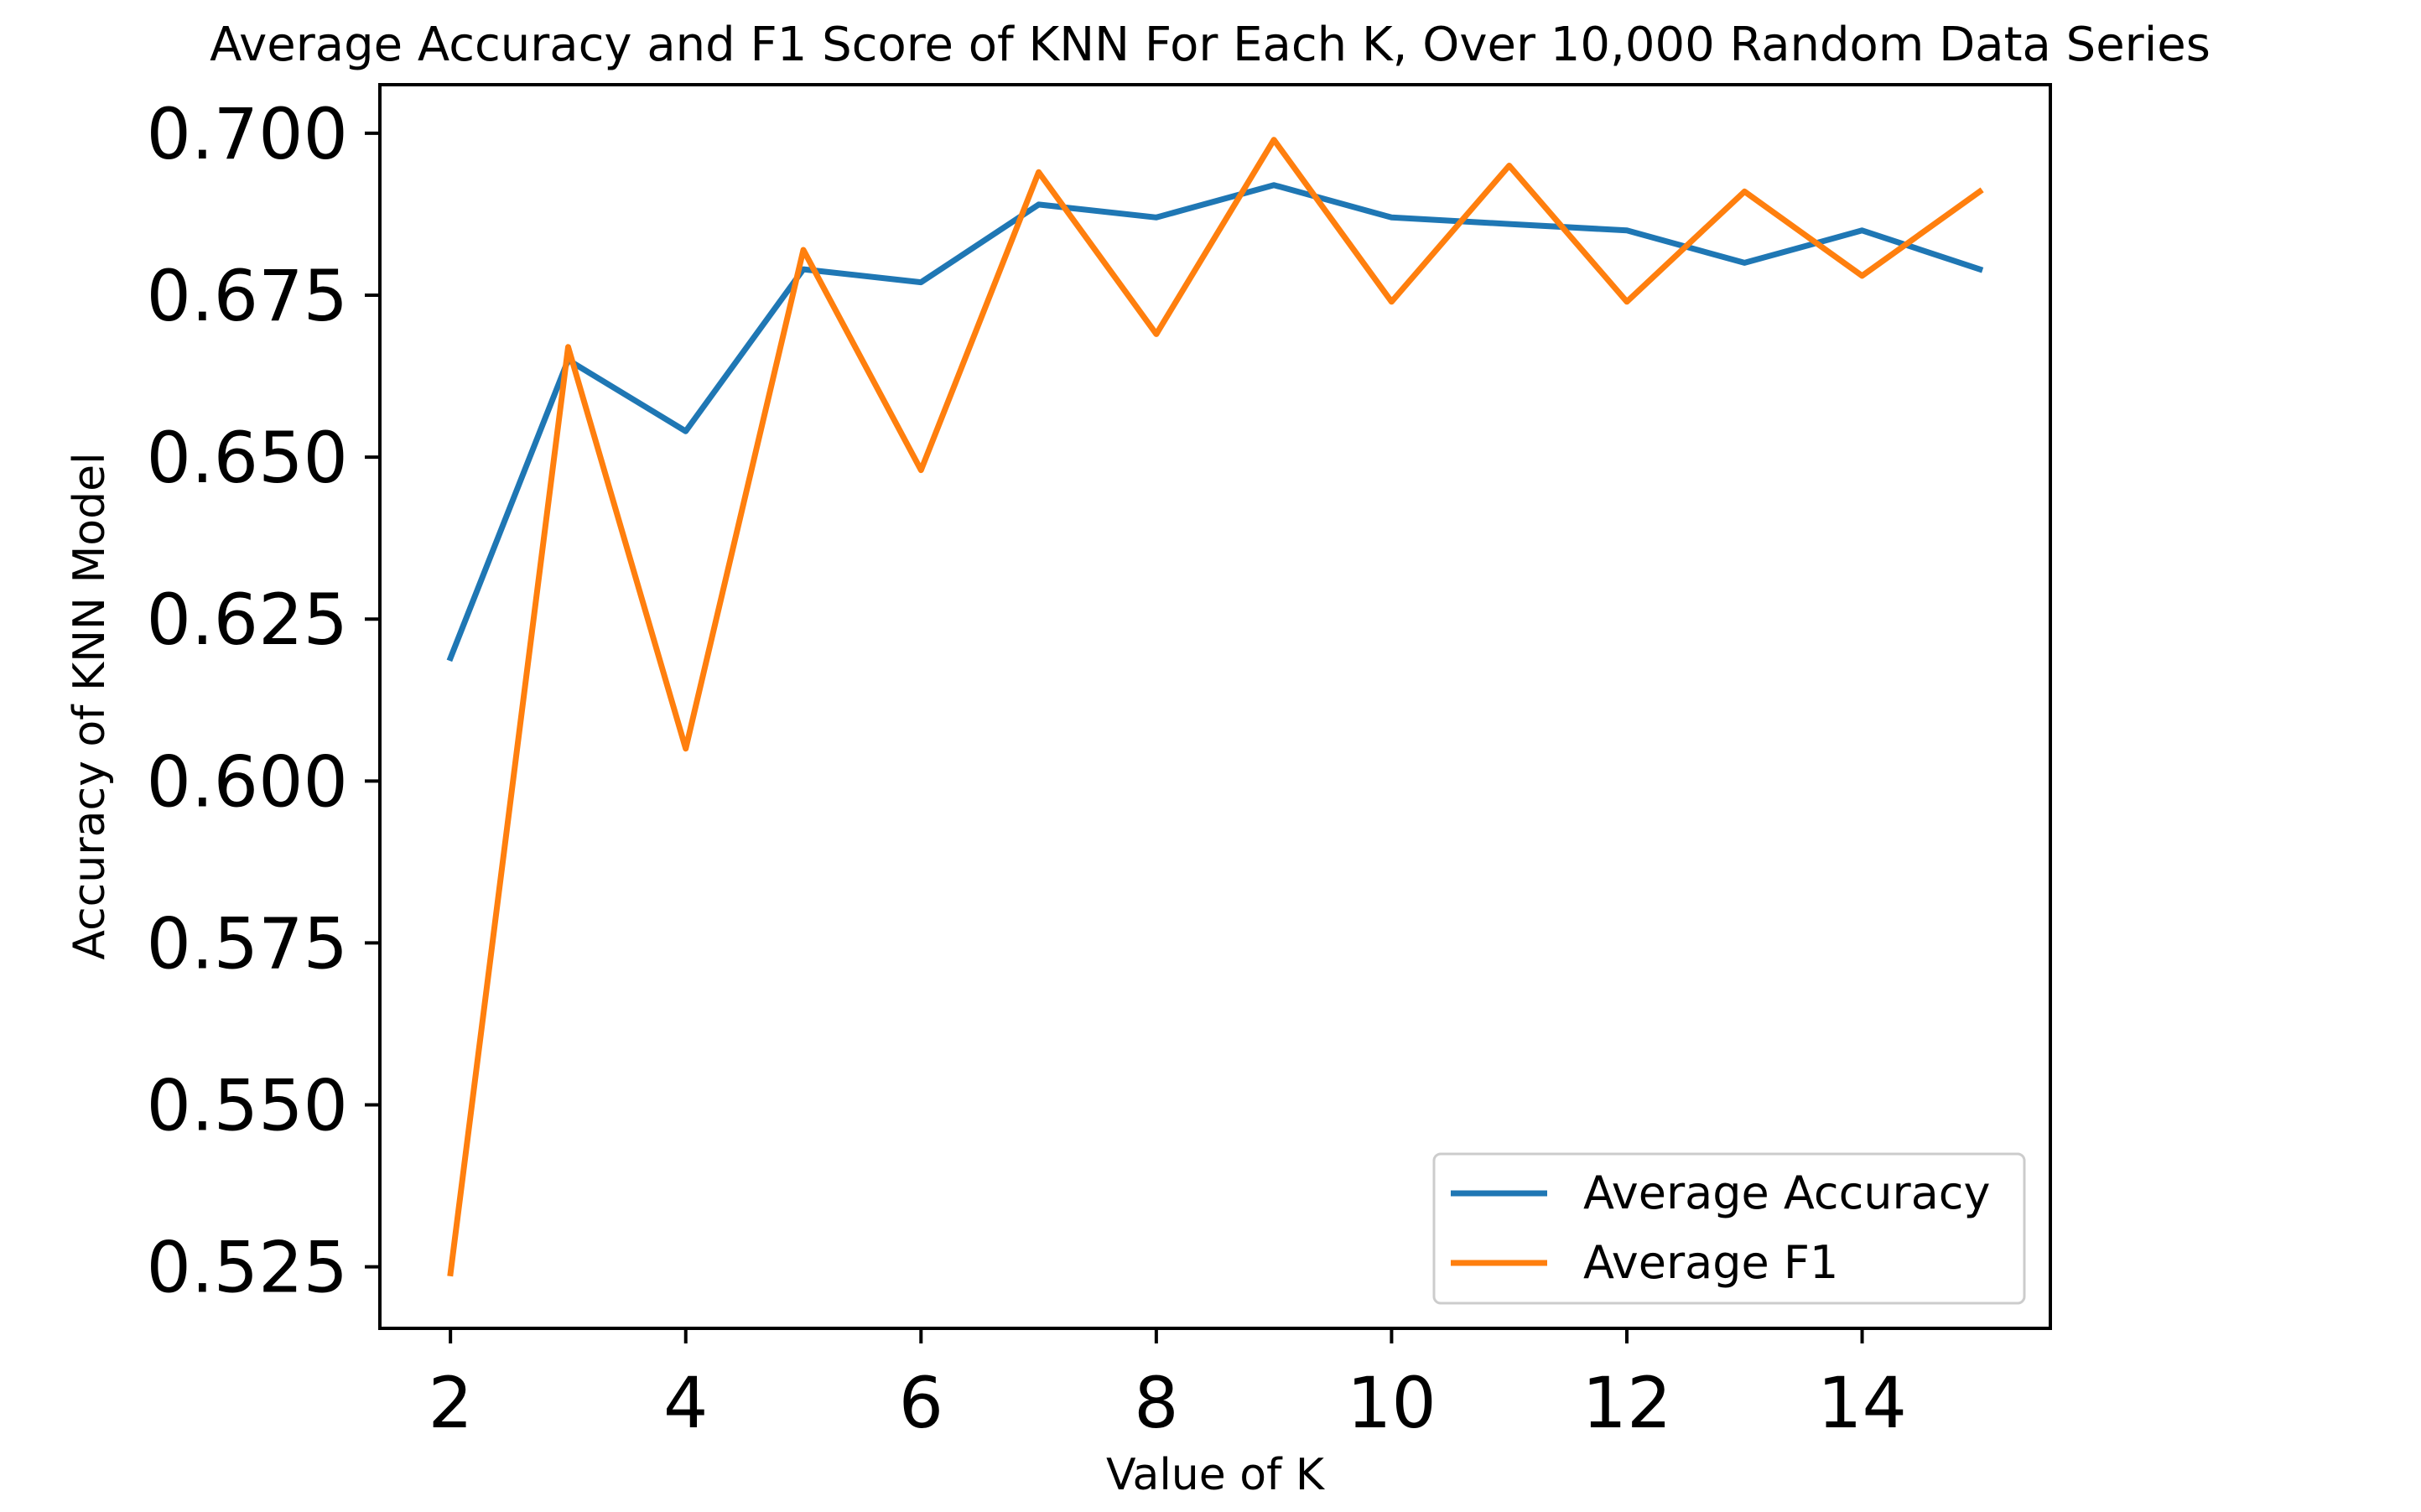 This screenshot has height=1512, width=2421. What do you see at coordinates (263, 701) in the screenshot?
I see `y-axis: 0.525 0.550 0.575 0.600 0.625 0.650 0.675 0.700` at bounding box center [263, 701].